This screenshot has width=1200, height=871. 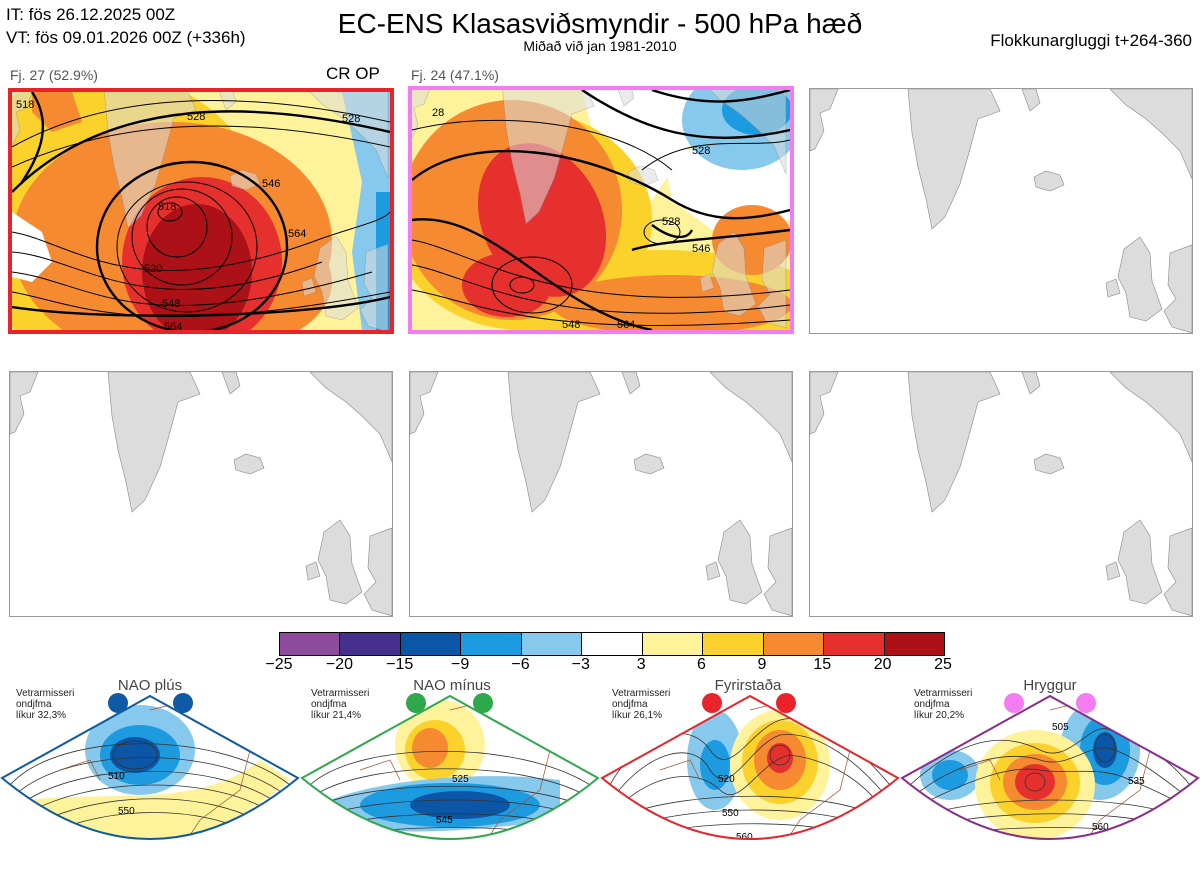 I want to click on svg-text: 525, so click(x=460, y=779).